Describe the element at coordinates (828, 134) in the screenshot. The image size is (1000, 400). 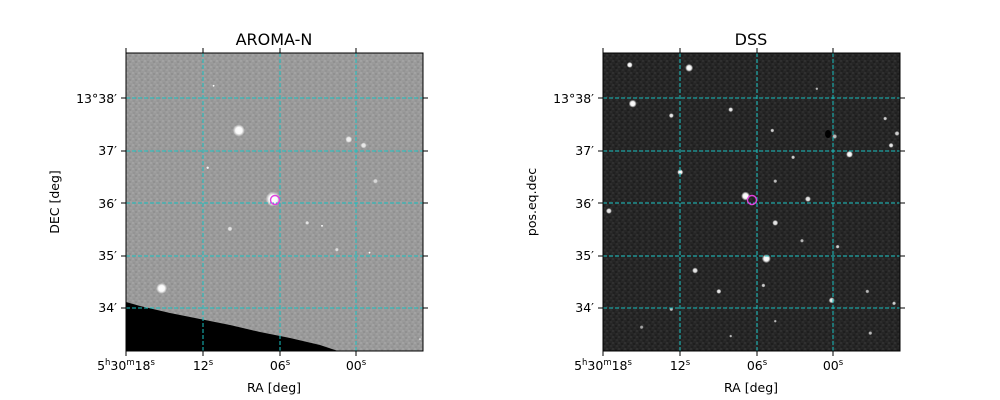
I see `dark-artifact` at that location.